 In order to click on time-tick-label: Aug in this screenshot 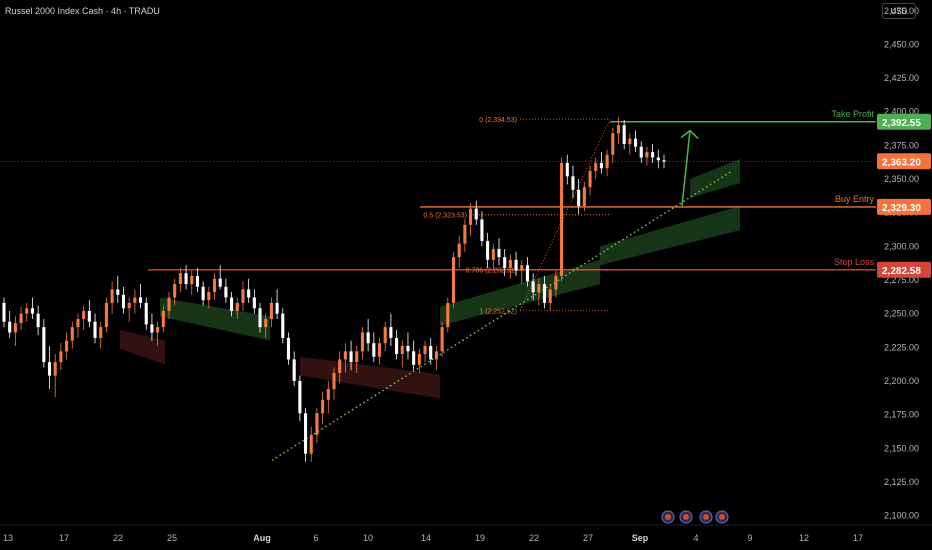, I will do `click(262, 538)`.